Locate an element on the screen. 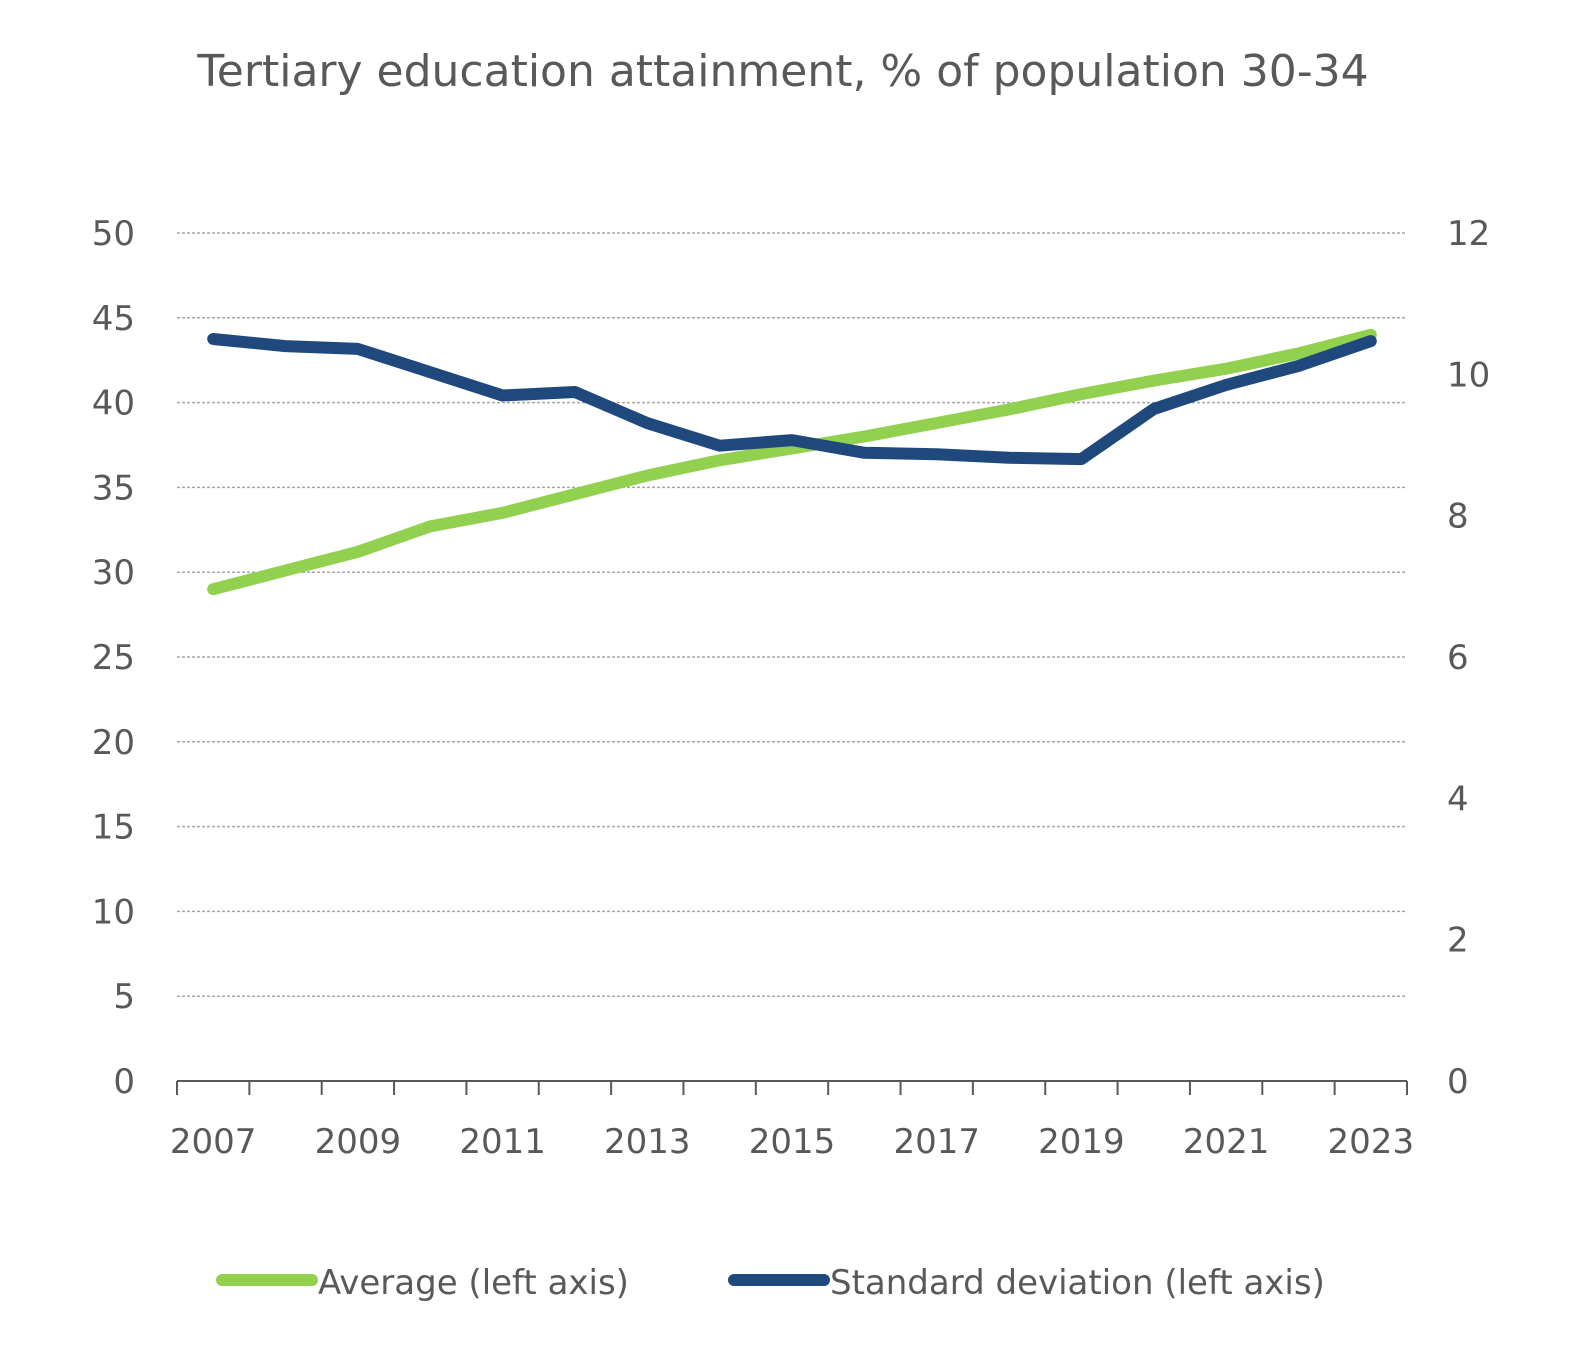 This screenshot has height=1362, width=1578. x-axis-tick-label: 2007 is located at coordinates (213, 1142).